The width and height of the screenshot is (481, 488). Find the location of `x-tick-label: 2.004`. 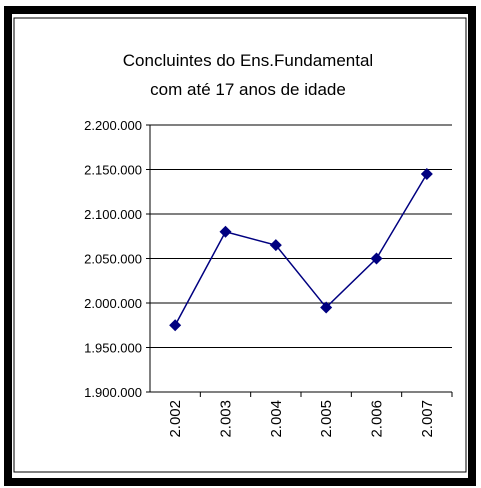

x-tick-label: 2.004 is located at coordinates (276, 419).